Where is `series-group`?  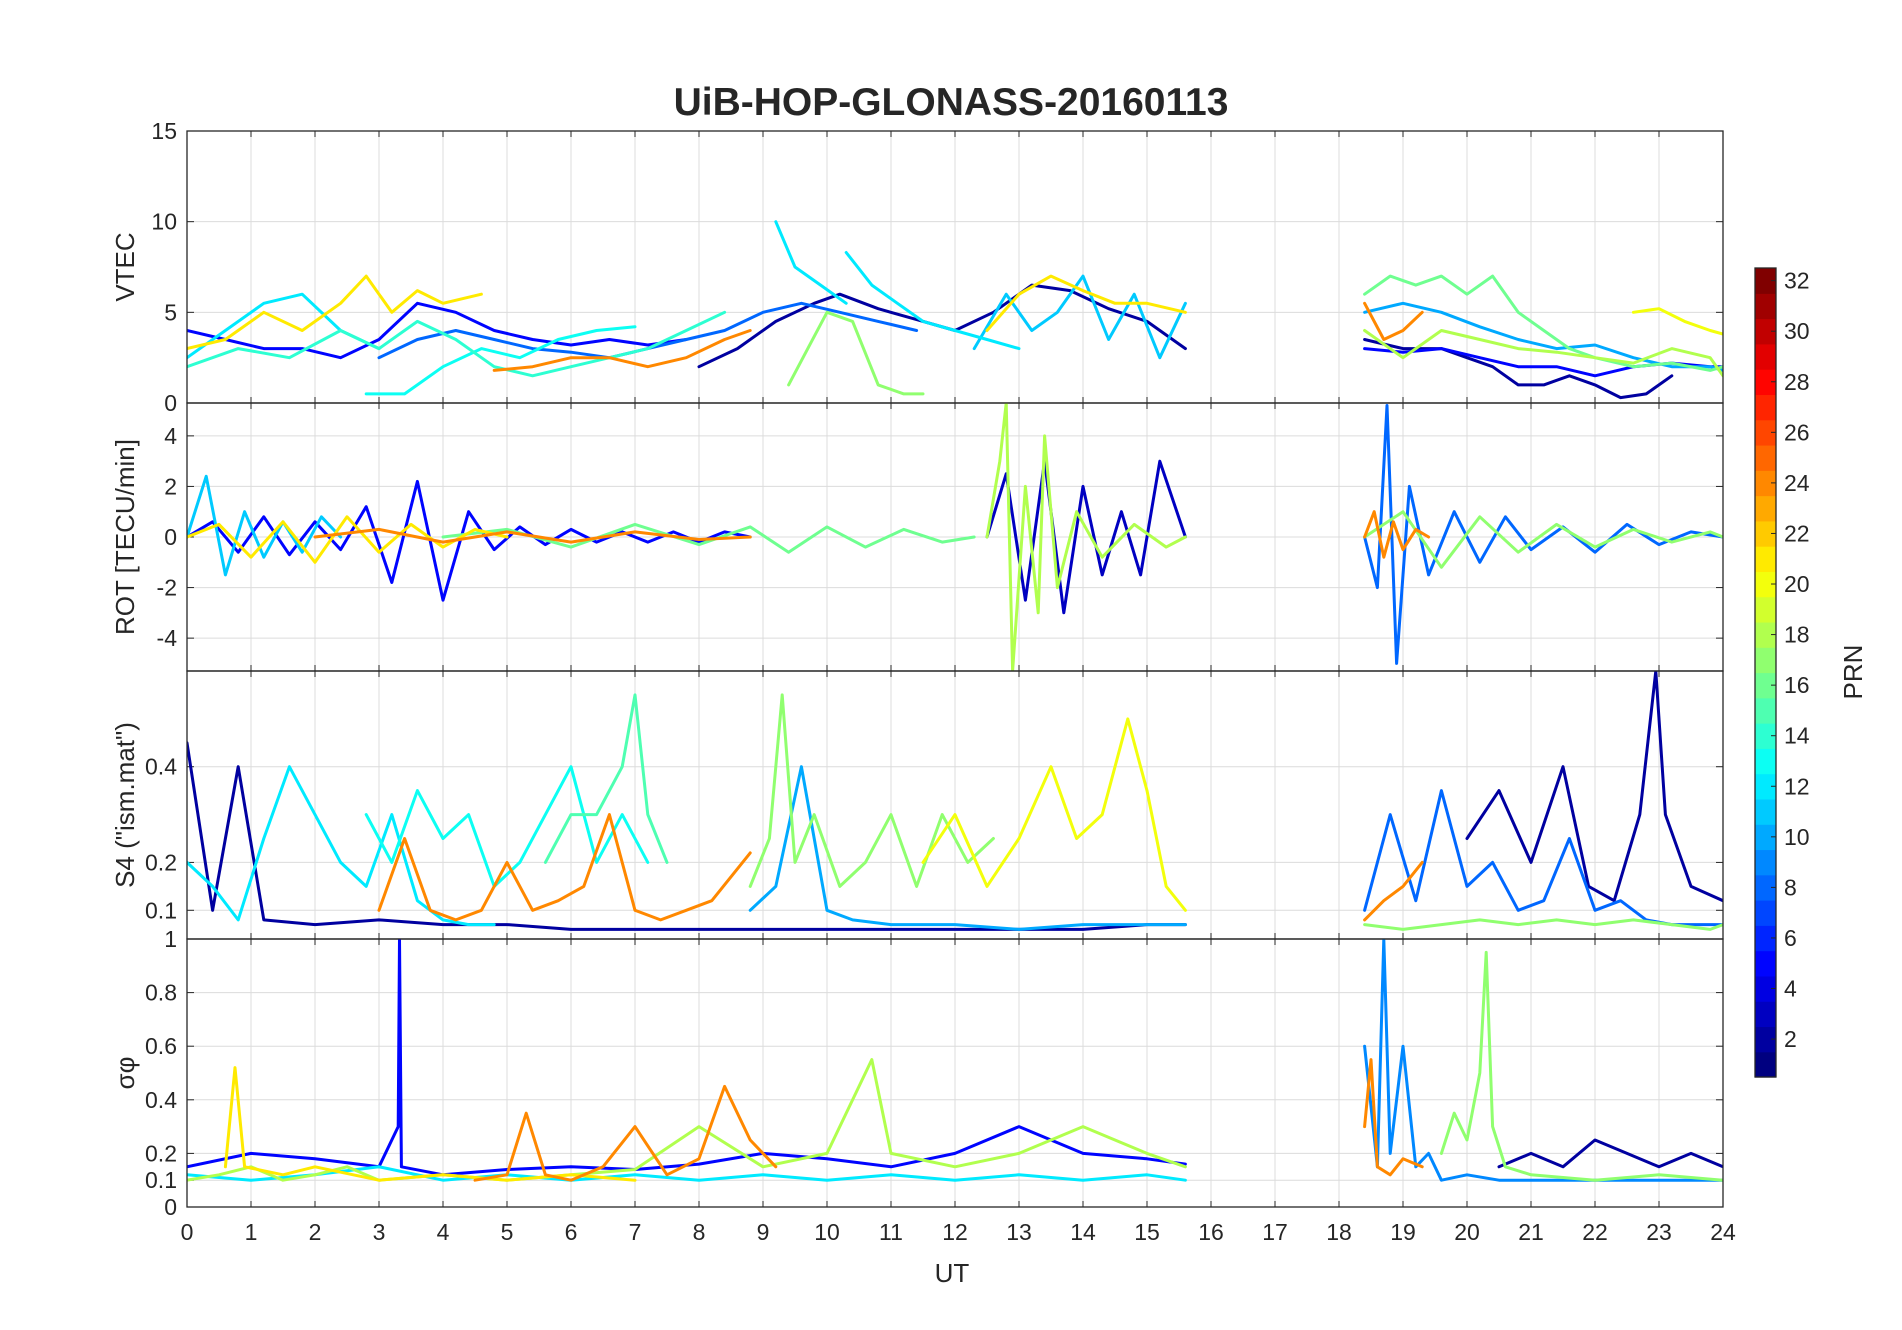 series-group is located at coordinates (955, 1060).